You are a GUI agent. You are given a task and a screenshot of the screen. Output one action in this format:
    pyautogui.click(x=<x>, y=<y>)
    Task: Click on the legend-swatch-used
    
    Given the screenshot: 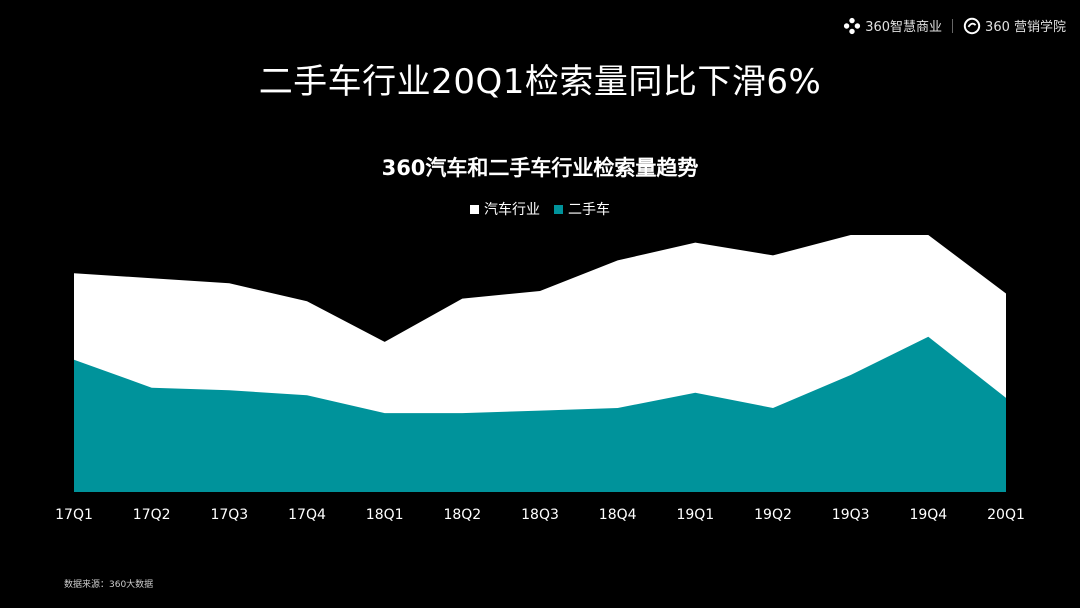 What is the action you would take?
    pyautogui.click(x=558, y=209)
    